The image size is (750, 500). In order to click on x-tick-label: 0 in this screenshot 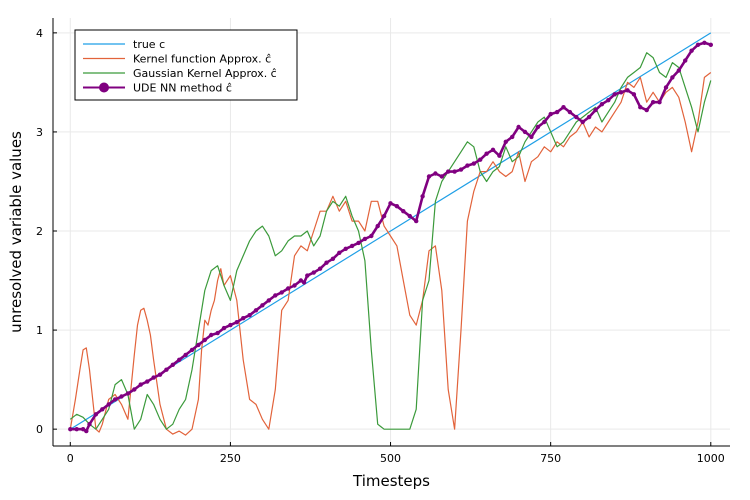, I will do `click(70, 458)`.